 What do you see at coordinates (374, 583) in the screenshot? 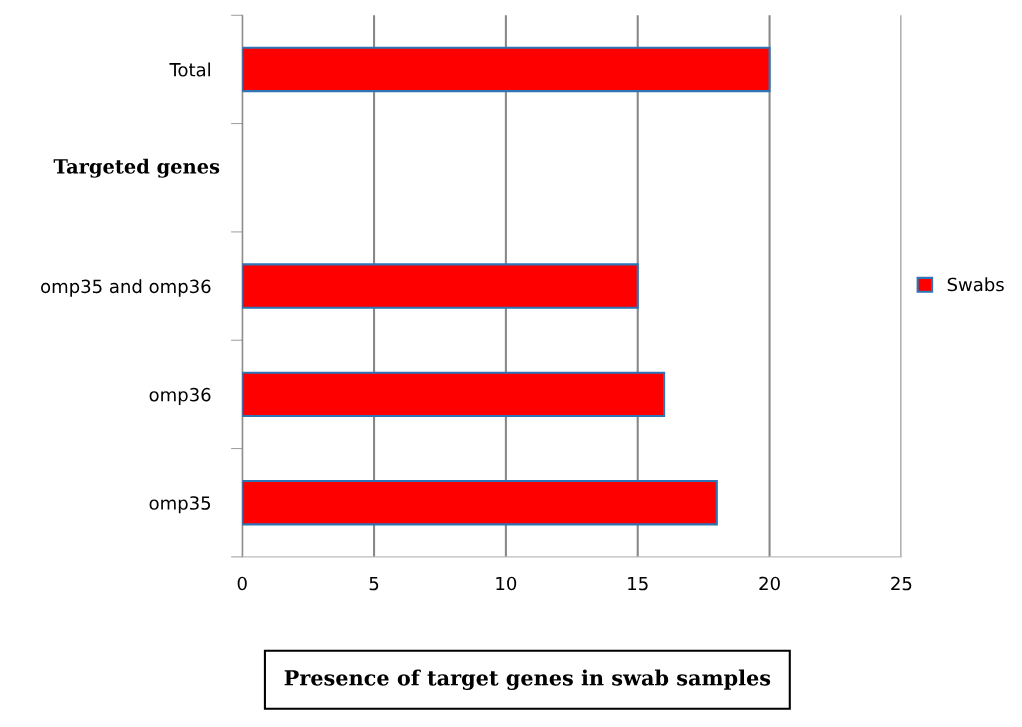
I see `x-tick-label: 5` at bounding box center [374, 583].